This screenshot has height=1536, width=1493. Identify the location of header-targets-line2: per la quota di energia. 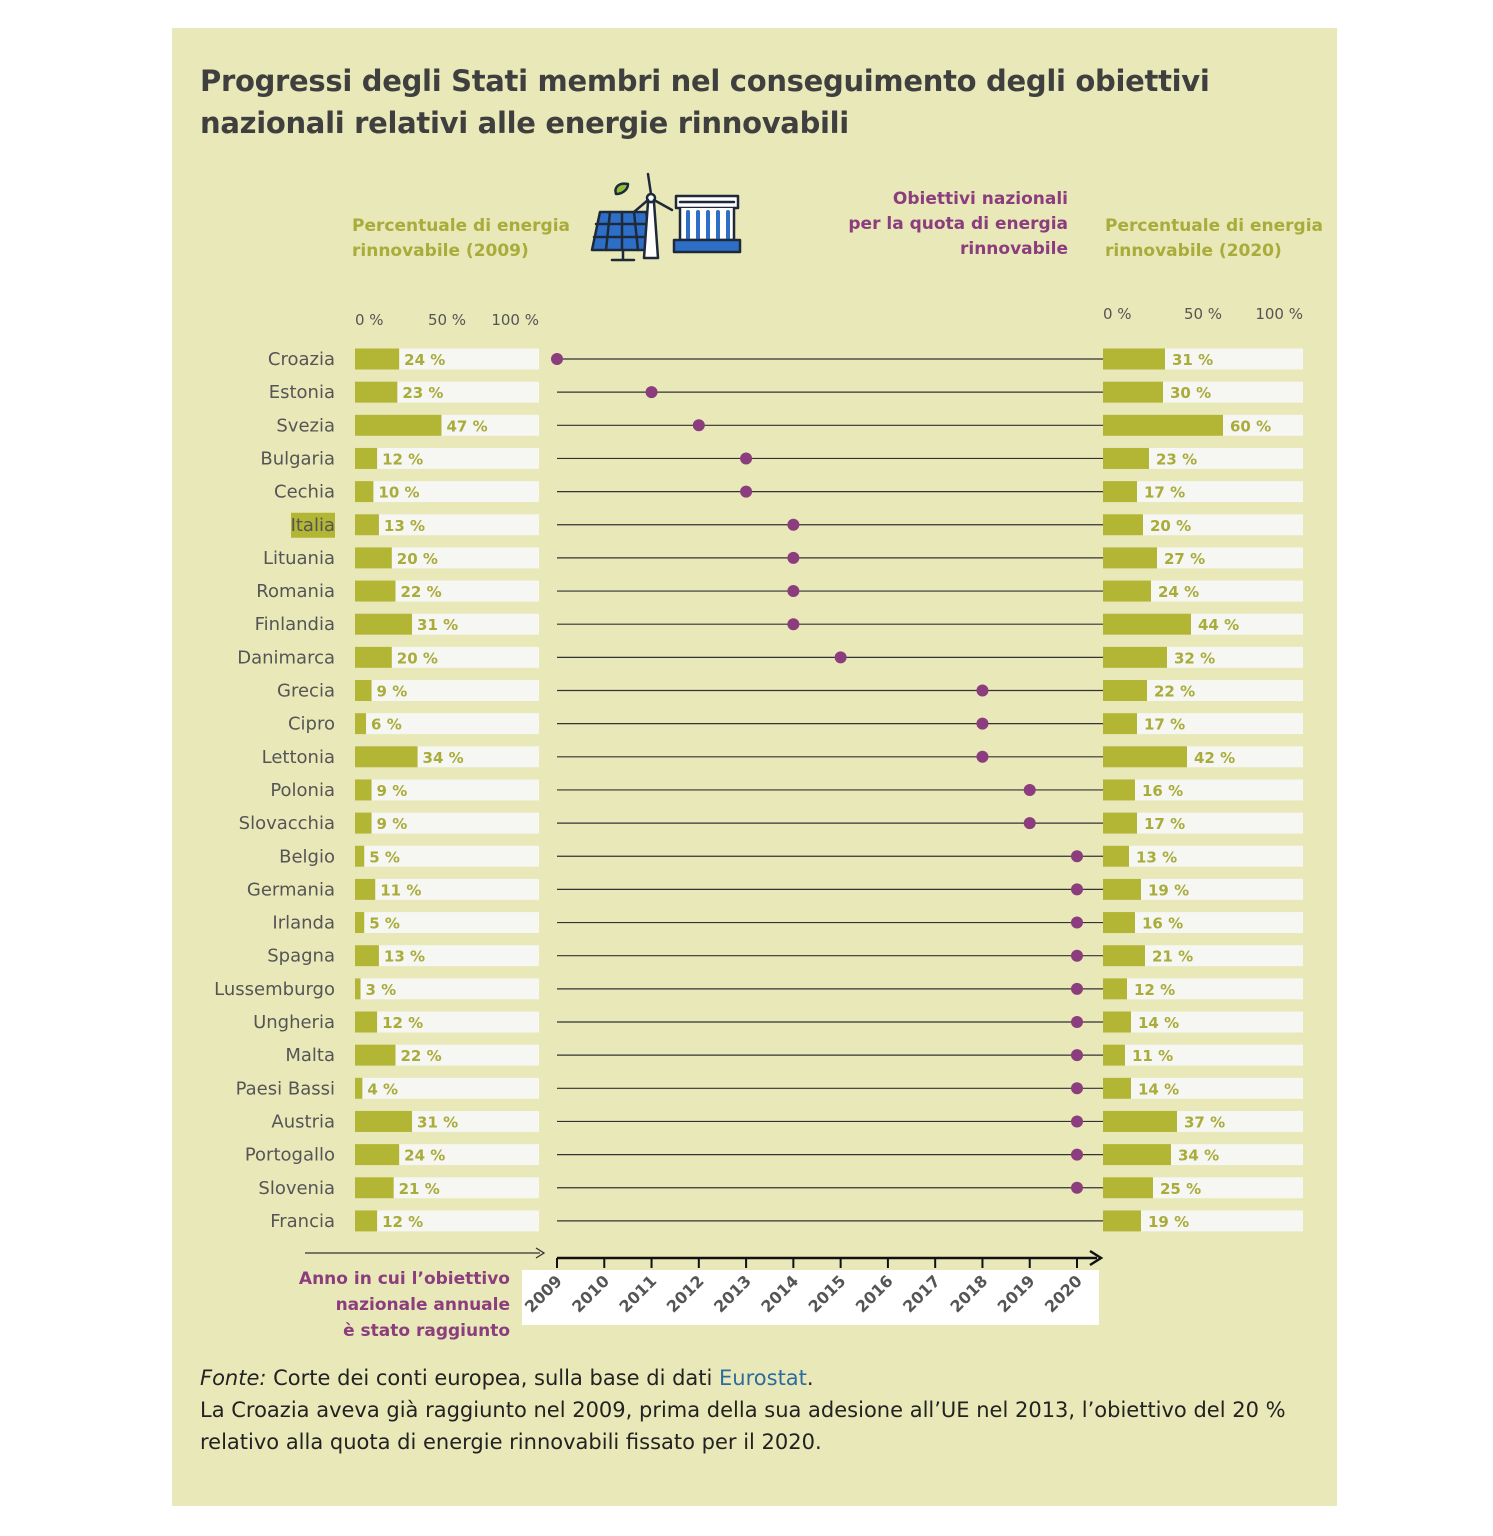
(958, 224).